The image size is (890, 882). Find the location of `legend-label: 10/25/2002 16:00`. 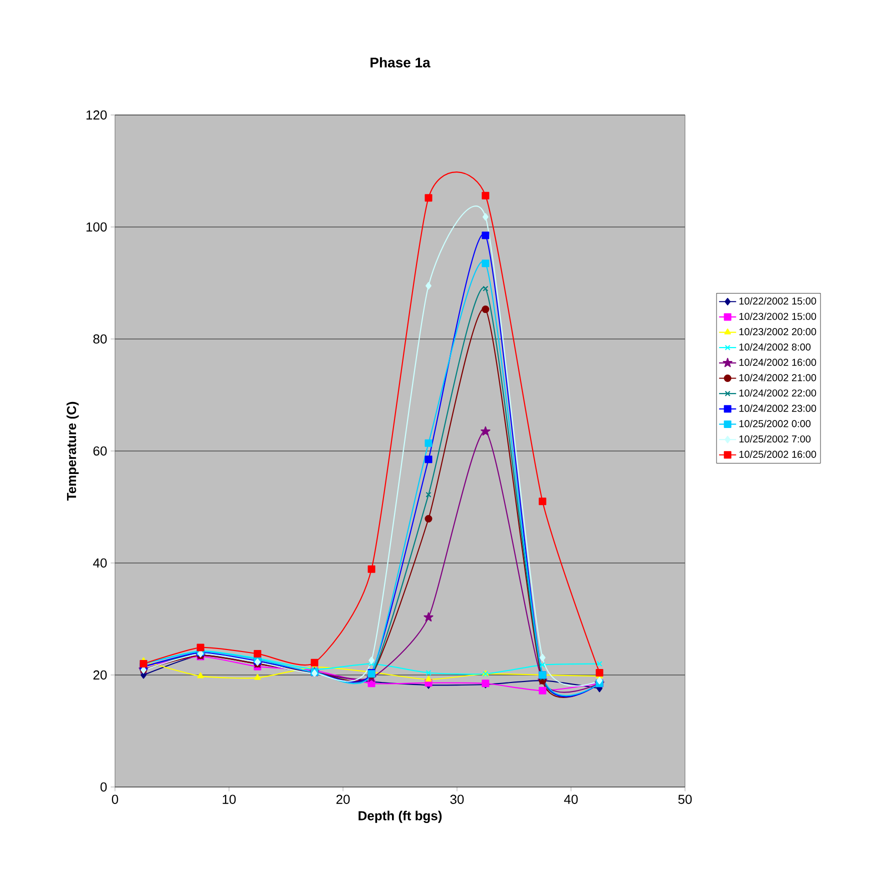

legend-label: 10/25/2002 16:00 is located at coordinates (777, 454).